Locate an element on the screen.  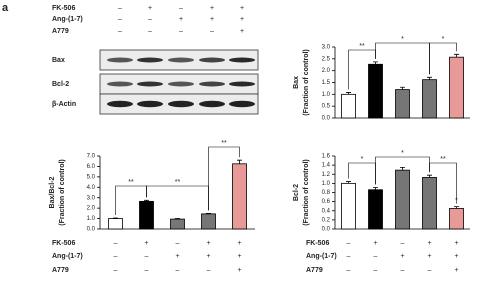
panel-label: a is located at coordinates (5, 8).